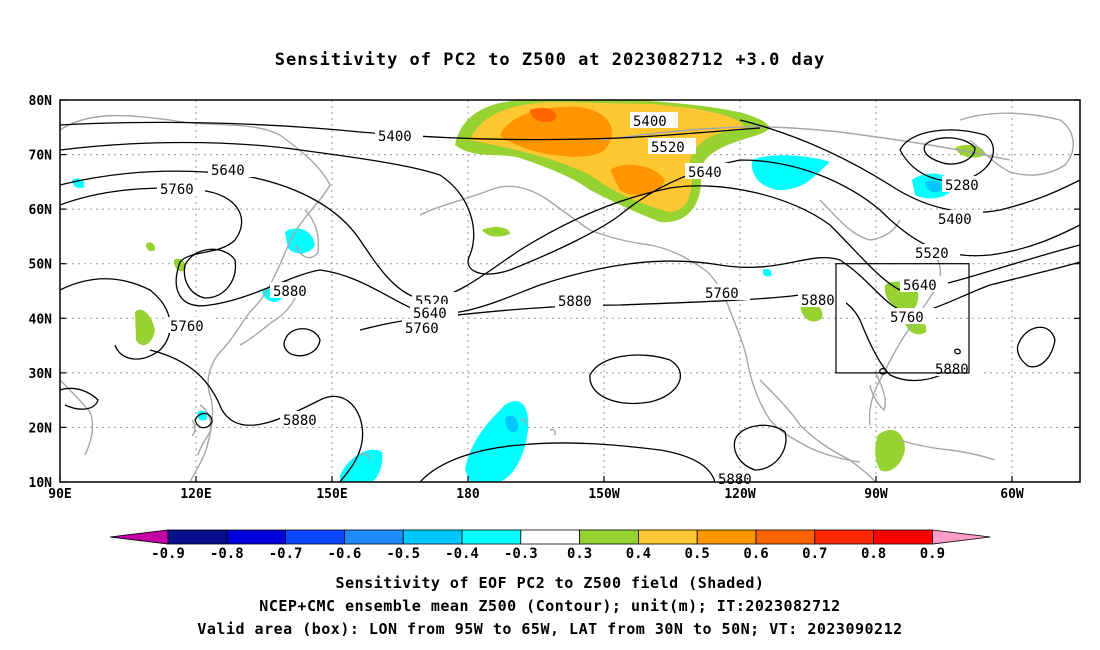 This screenshot has width=1100, height=650. Describe the element at coordinates (873, 554) in the screenshot. I see `colorbar-label: 0.8` at that location.